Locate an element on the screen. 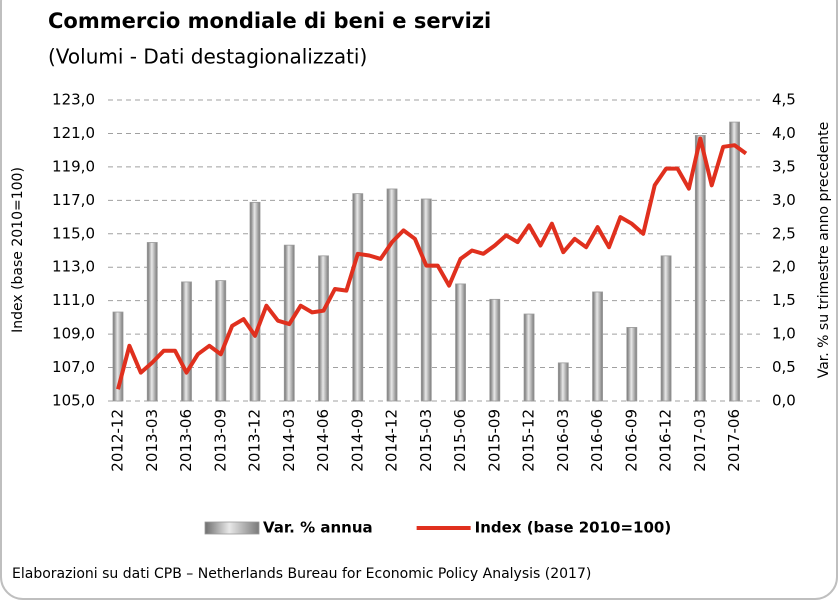 This screenshot has height=605, width=840. y2-tick-label: 2,0 is located at coordinates (784, 267).